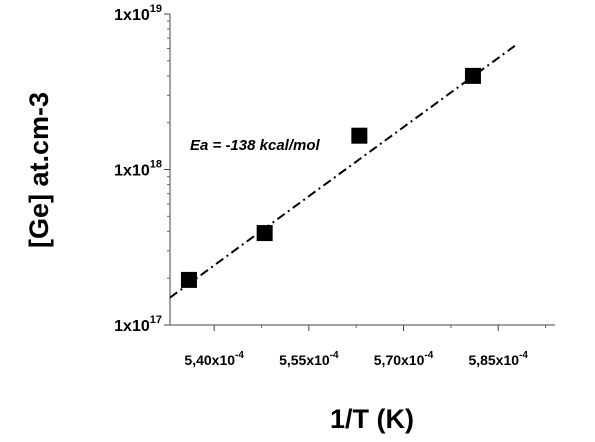 This screenshot has height=442, width=595. Describe the element at coordinates (404, 359) in the screenshot. I see `x-tick-label: 5,70x10⁻⁴` at that location.